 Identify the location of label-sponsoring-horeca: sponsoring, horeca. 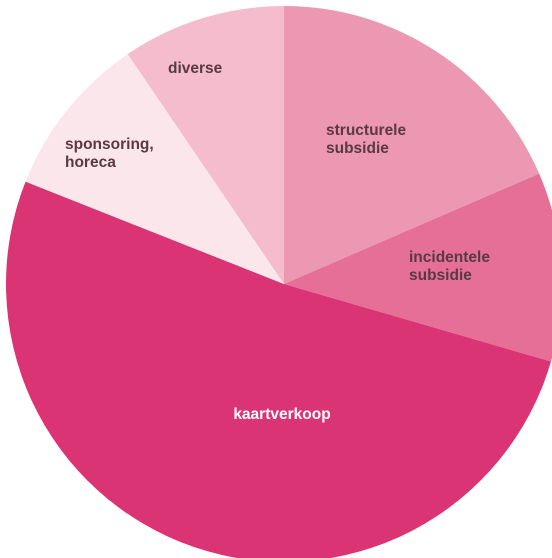
(109, 153).